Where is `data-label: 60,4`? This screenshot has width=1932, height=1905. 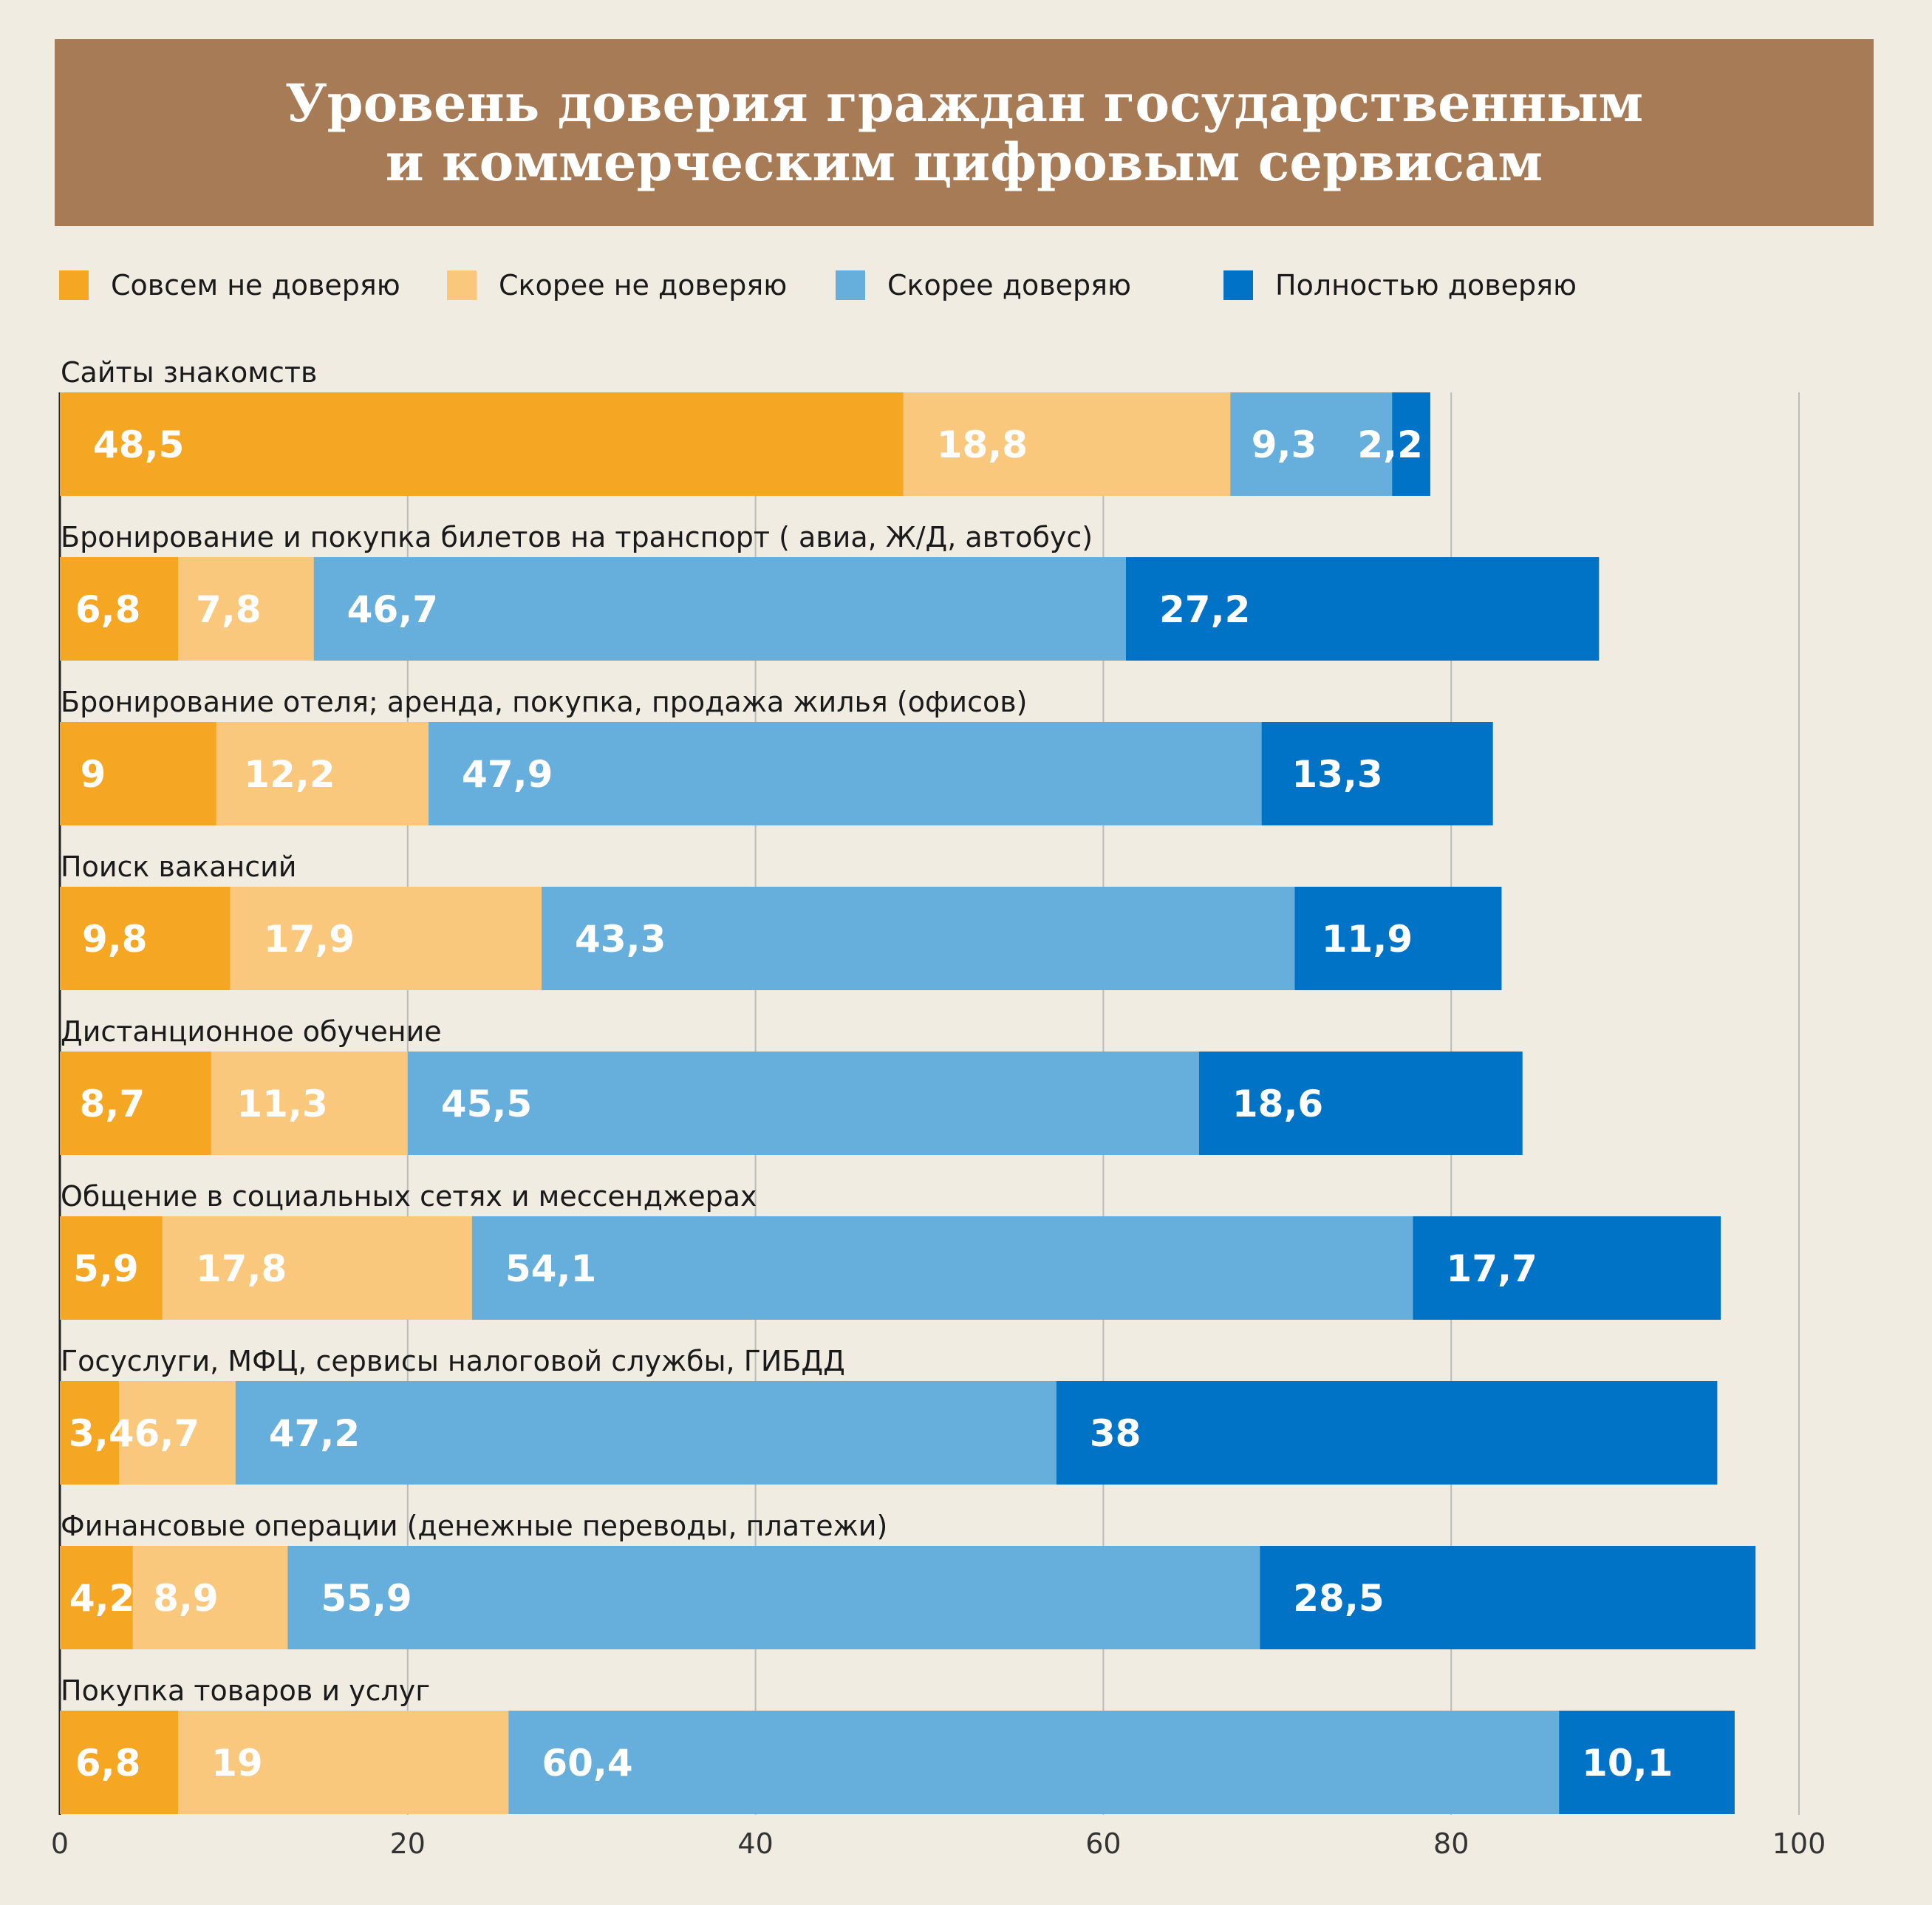
data-label: 60,4 is located at coordinates (587, 1763).